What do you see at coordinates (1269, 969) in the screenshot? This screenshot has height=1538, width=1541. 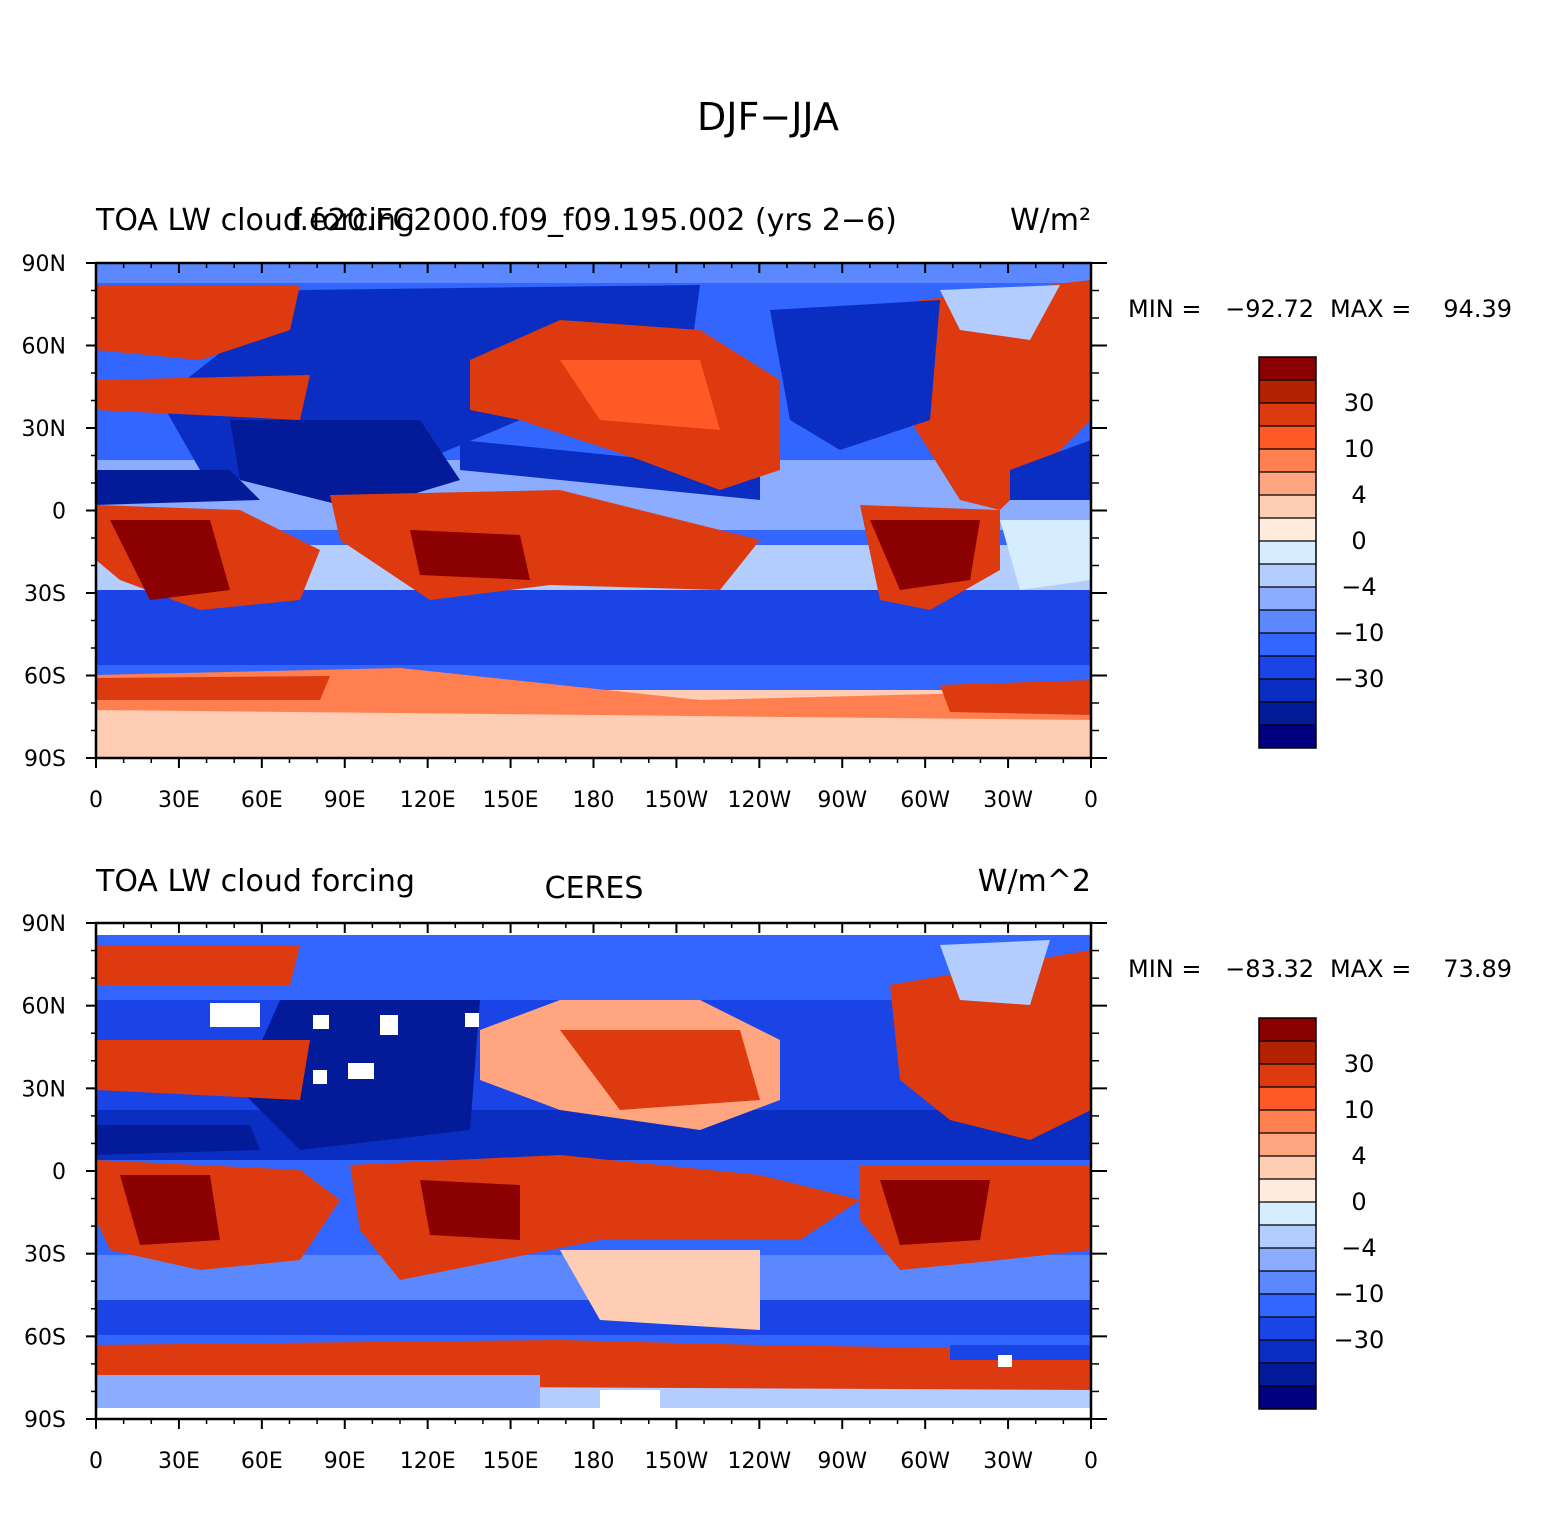 I see `min-value: −83.32` at bounding box center [1269, 969].